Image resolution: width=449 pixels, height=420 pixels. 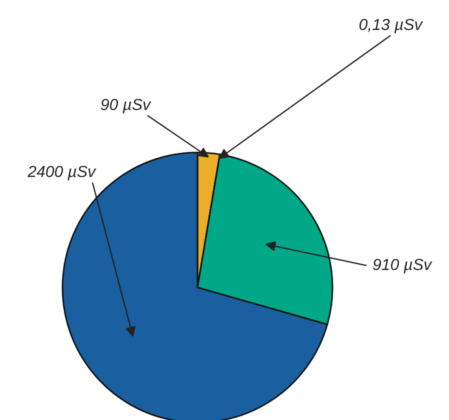 What do you see at coordinates (61, 172) in the screenshot?
I see `data-label: 2400 µSv` at bounding box center [61, 172].